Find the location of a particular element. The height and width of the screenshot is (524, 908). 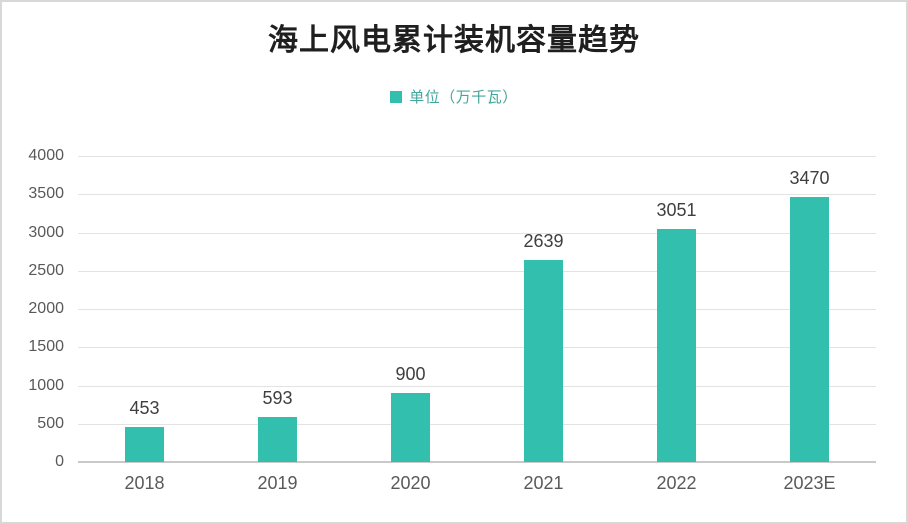

x-axis-label: 2023E is located at coordinates (809, 483).